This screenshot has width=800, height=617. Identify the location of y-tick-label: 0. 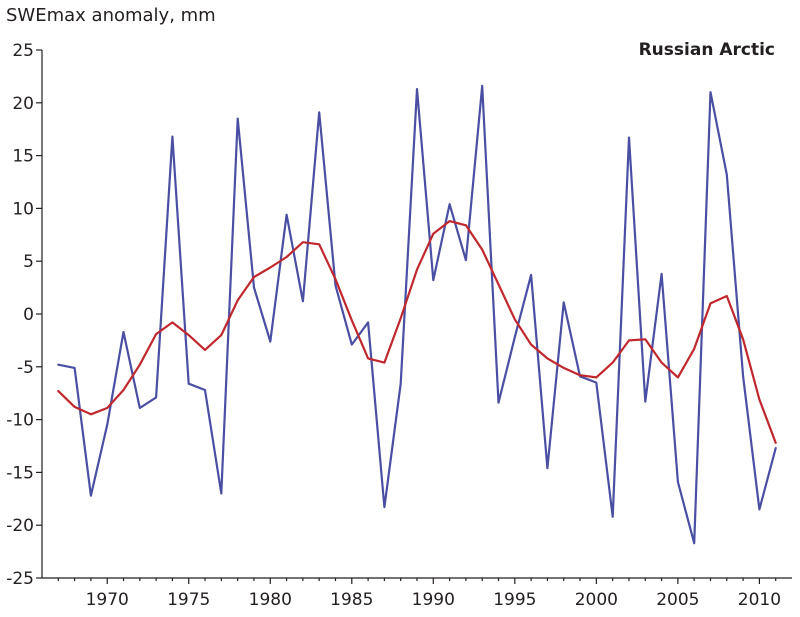
(28, 315).